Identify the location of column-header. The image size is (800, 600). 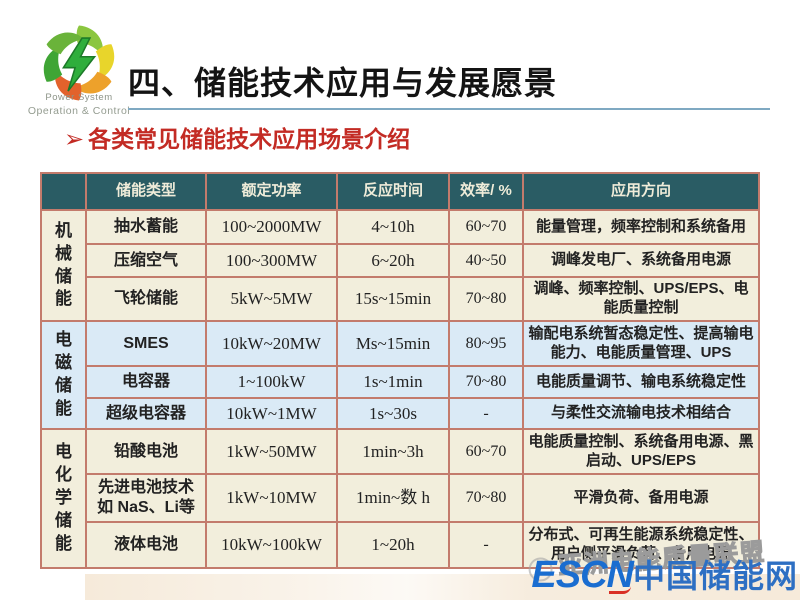
(63, 191).